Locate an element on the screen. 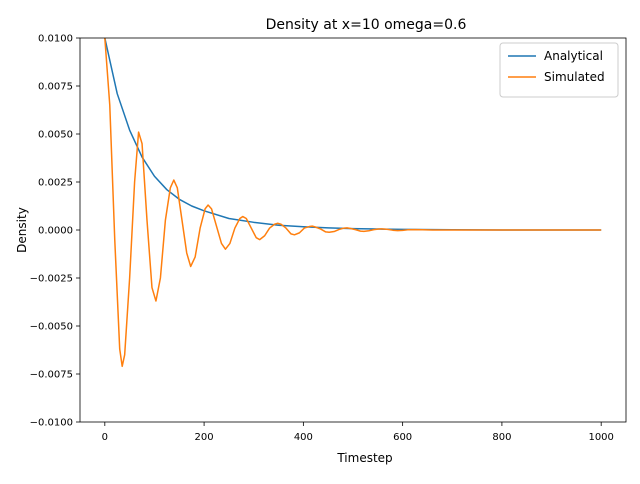 The height and width of the screenshot is (484, 640). y-tick-label: 0.0025 is located at coordinates (55, 183).